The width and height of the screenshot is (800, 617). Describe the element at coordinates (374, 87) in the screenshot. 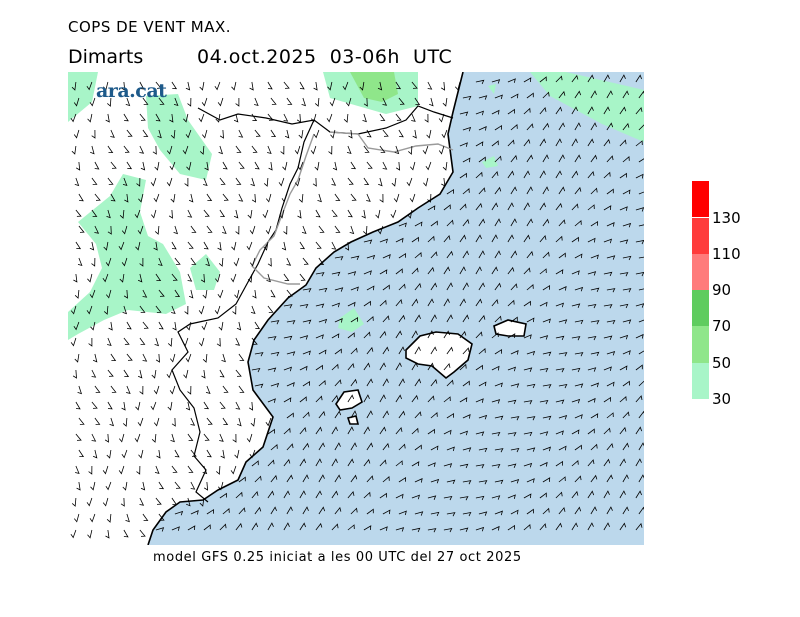

I see `gust-zone-pyrenees` at that location.